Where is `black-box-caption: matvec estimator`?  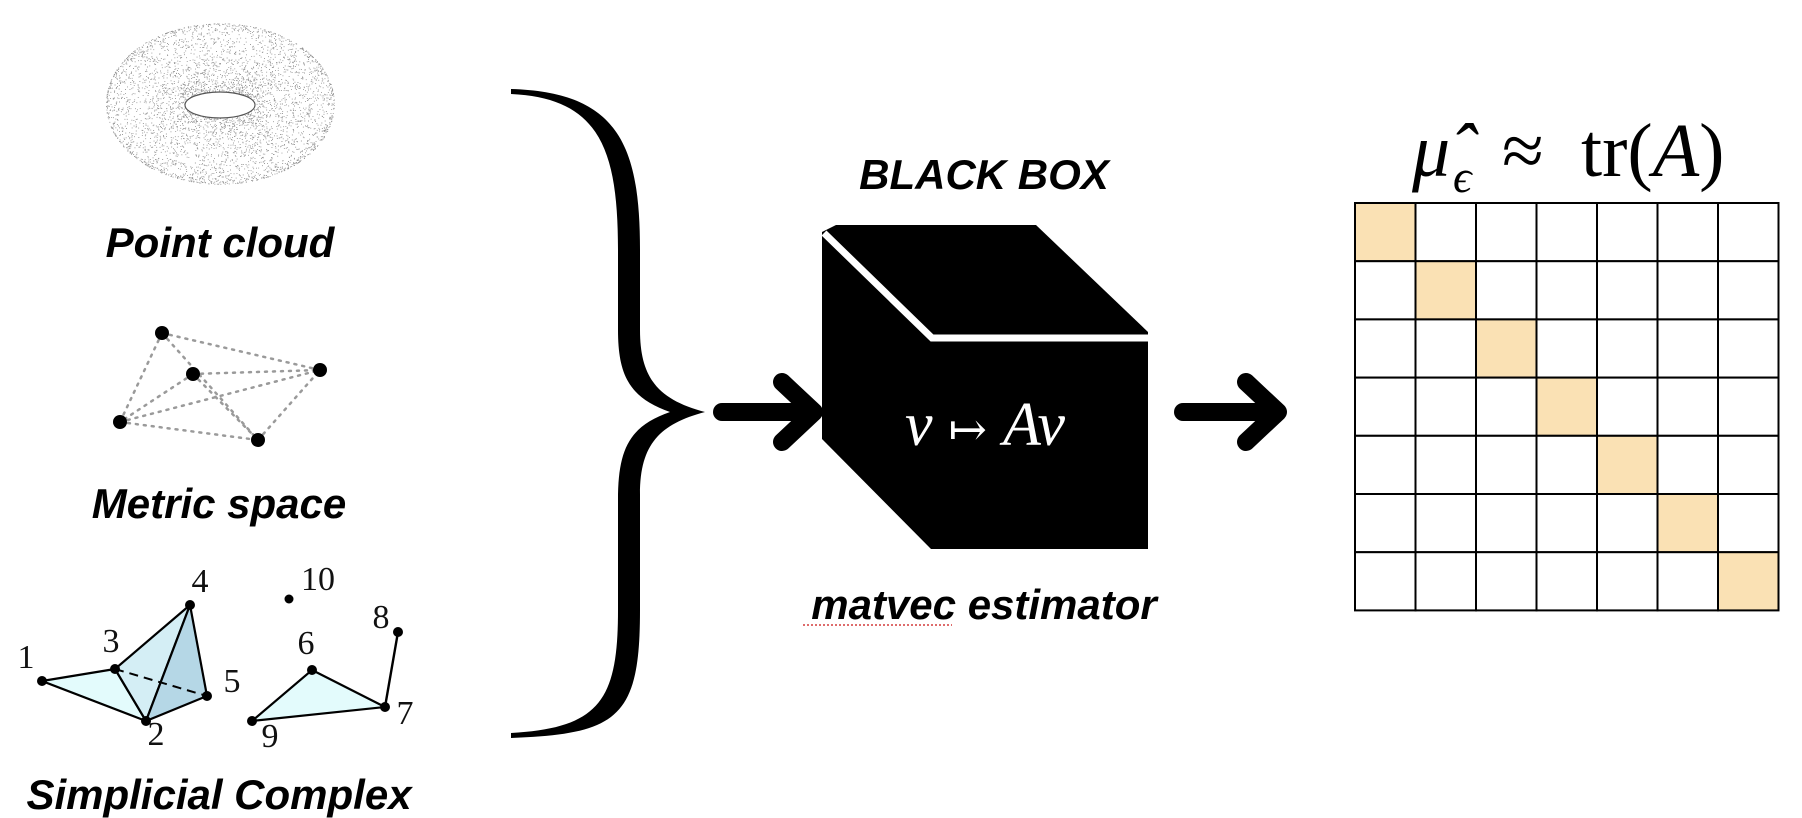 black-box-caption: matvec estimator is located at coordinates (985, 604).